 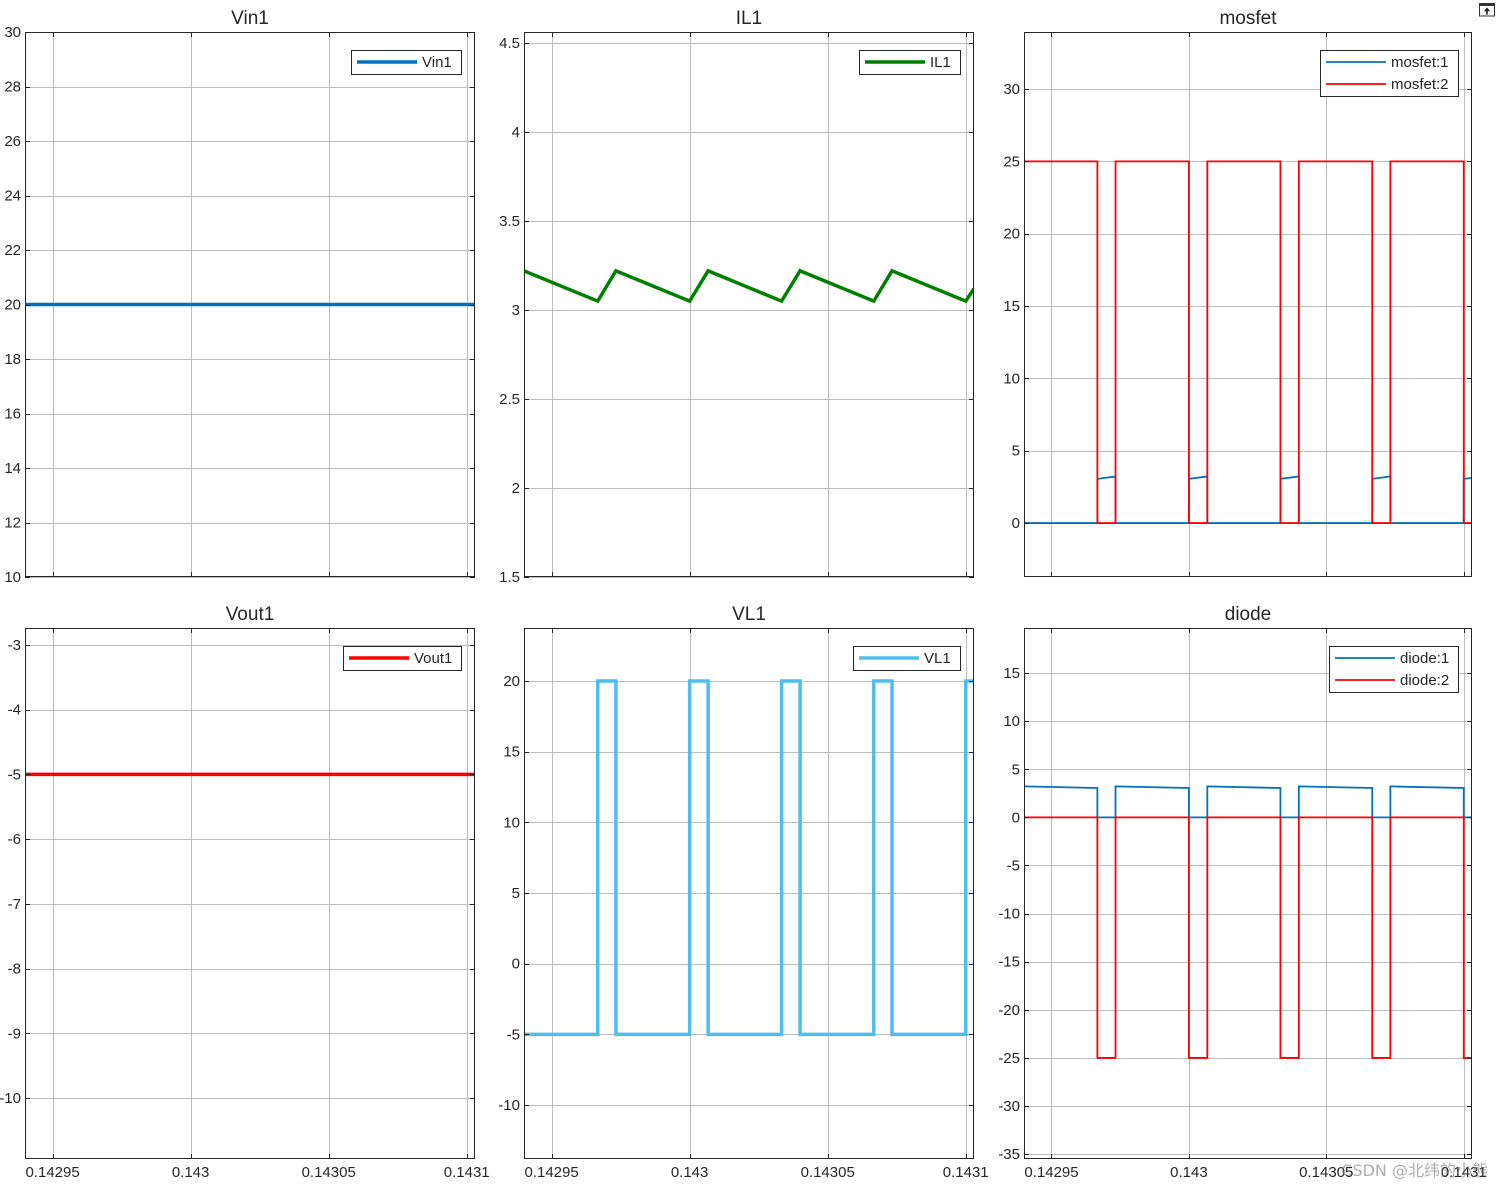 I want to click on legend-entry-vout1: Vout1, so click(x=400, y=658).